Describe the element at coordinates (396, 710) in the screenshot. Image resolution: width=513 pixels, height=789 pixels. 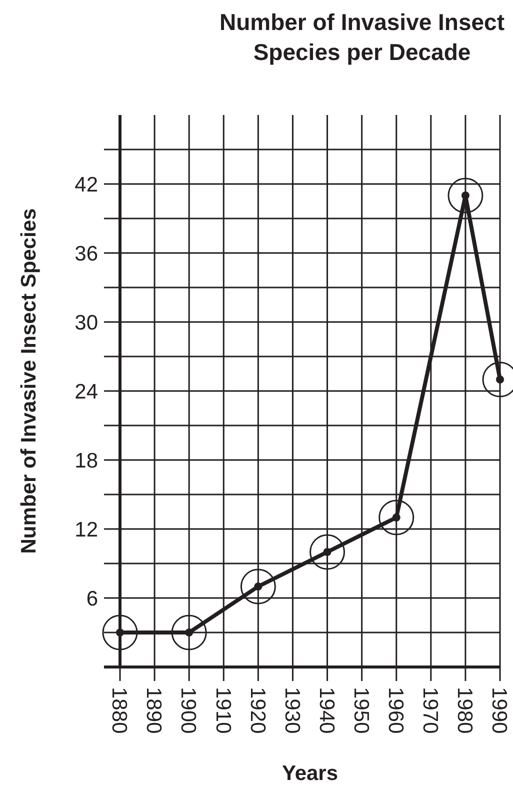
I see `x-tick-label: 1960` at that location.